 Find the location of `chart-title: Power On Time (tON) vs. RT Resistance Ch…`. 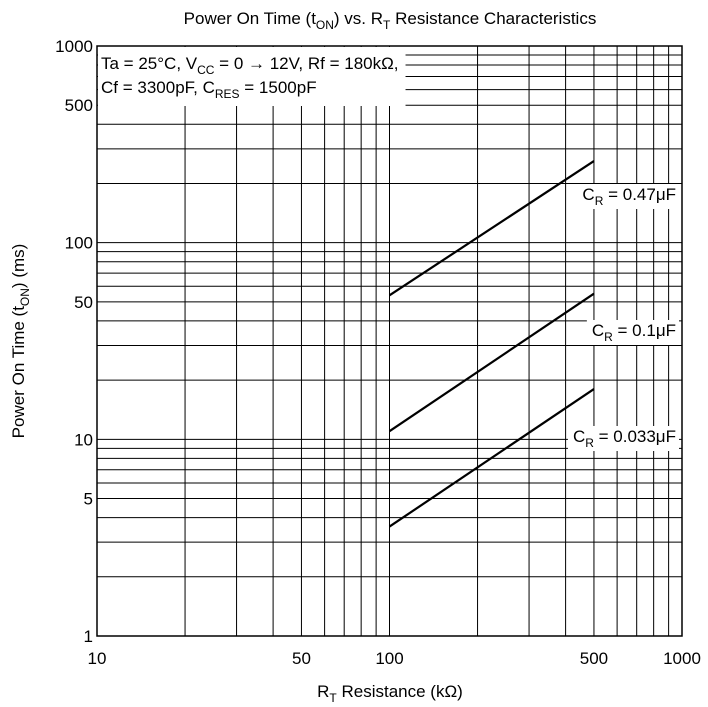

chart-title: Power On Time (tON) vs. RT Resistance Ch… is located at coordinates (390, 20).